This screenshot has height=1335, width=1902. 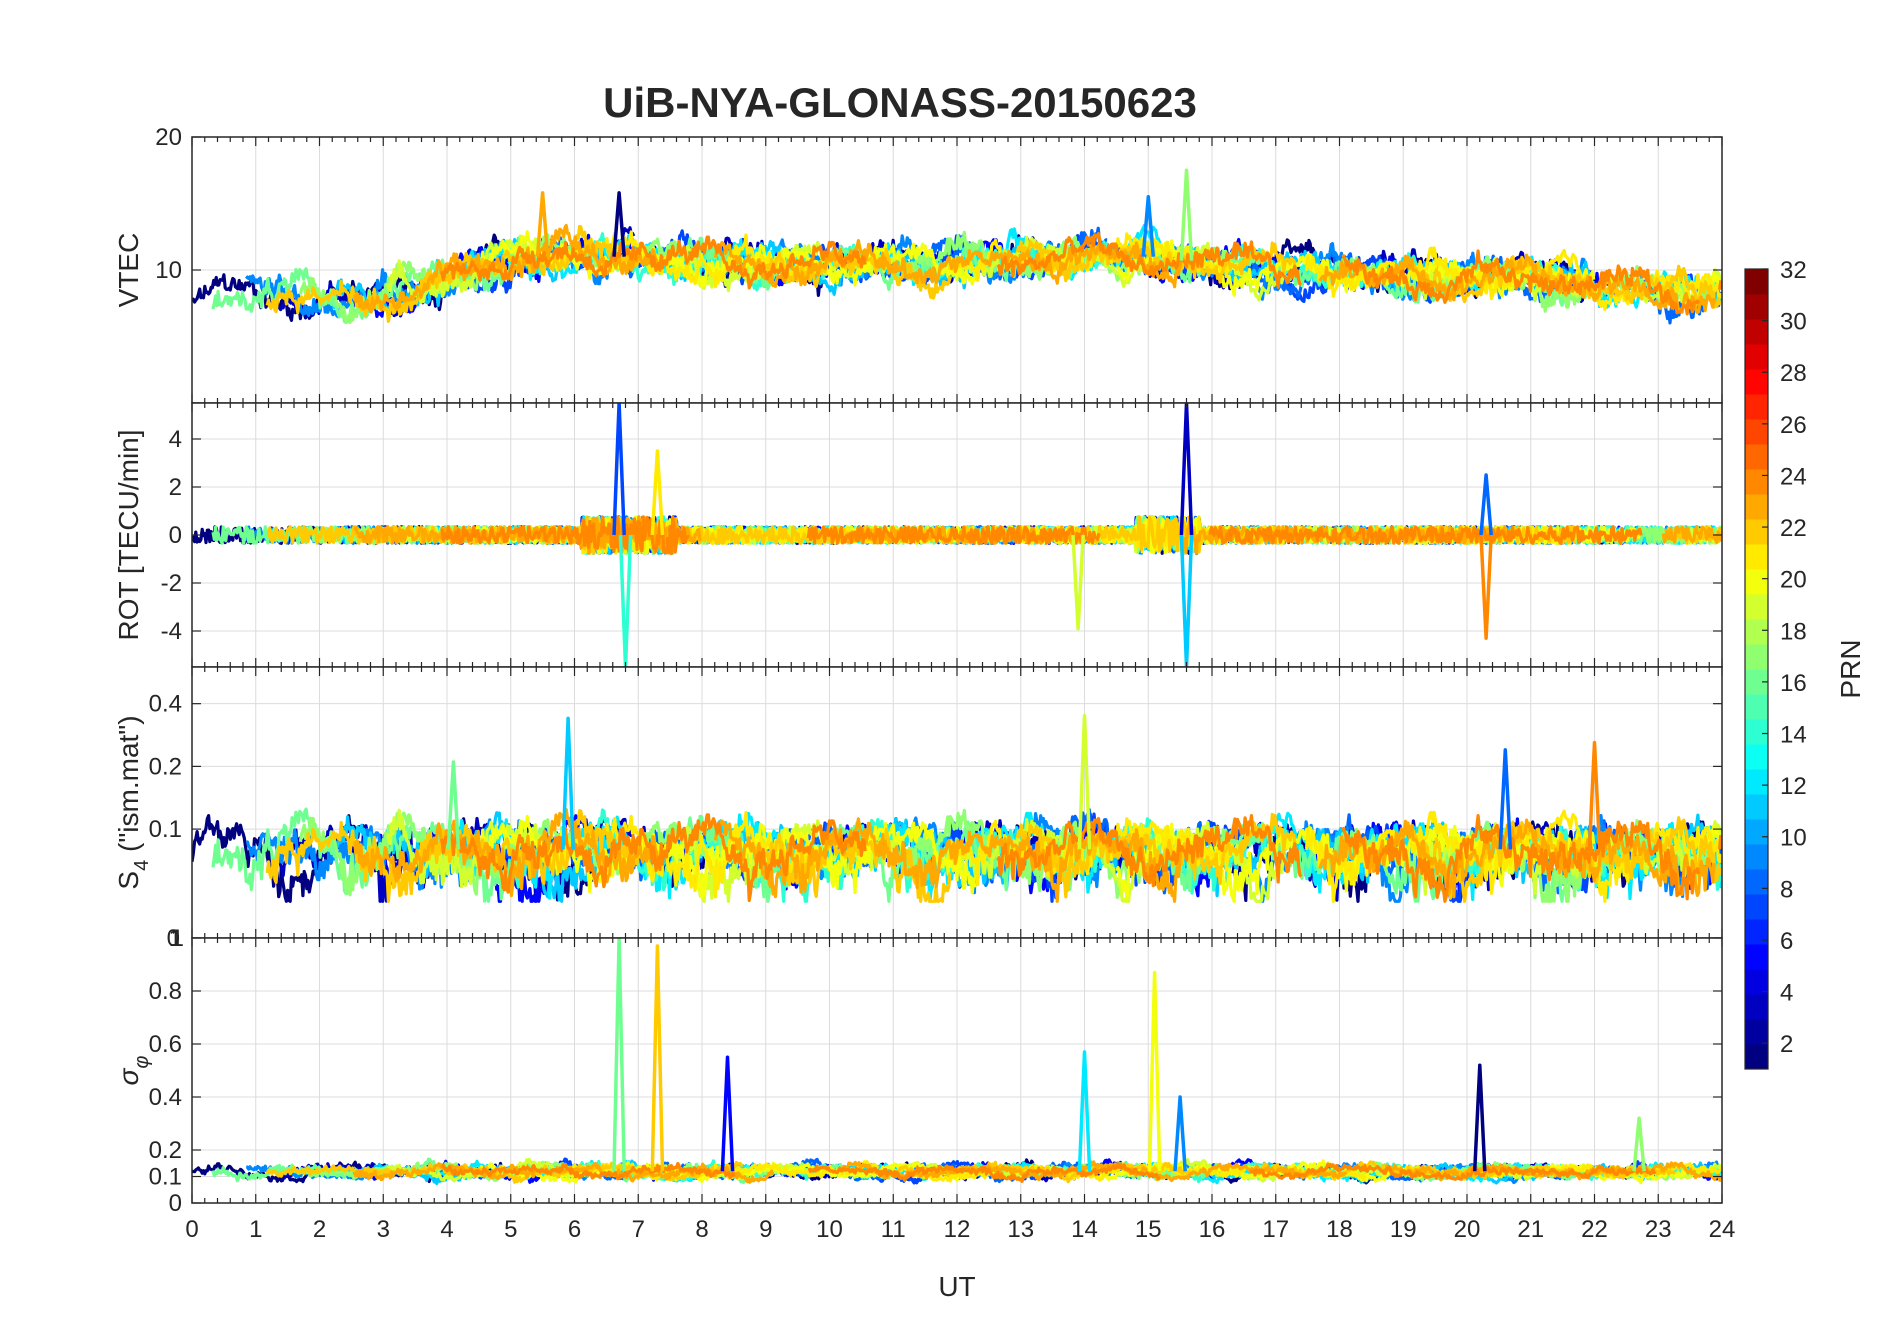 What do you see at coordinates (133, 1071) in the screenshot?
I see `y-axis-label-sigma_phi: σφ` at bounding box center [133, 1071].